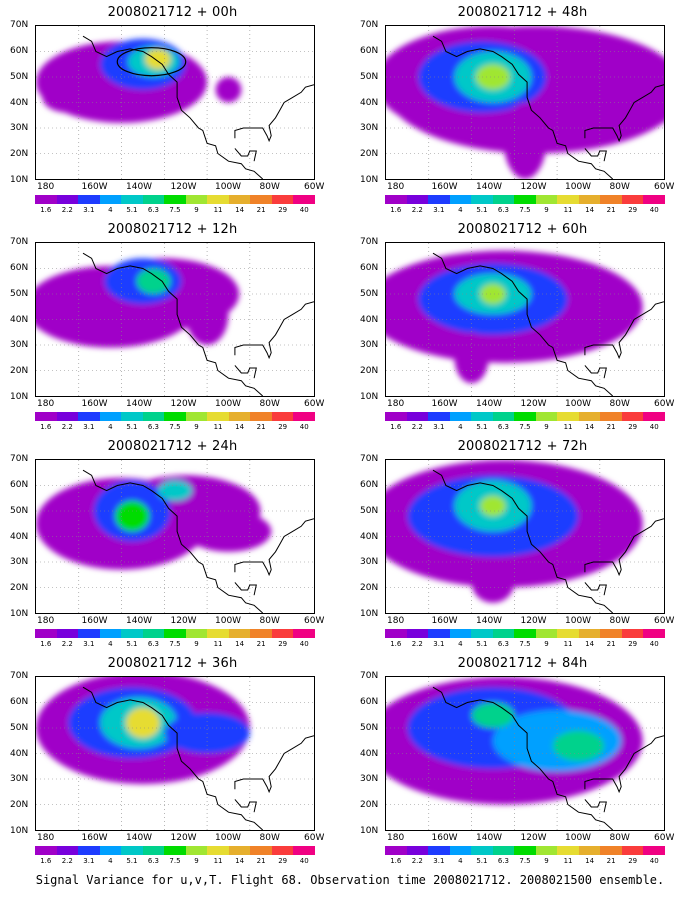 The height and width of the screenshot is (900, 700). I want to click on colorbar-label: 5.1, so click(482, 861).